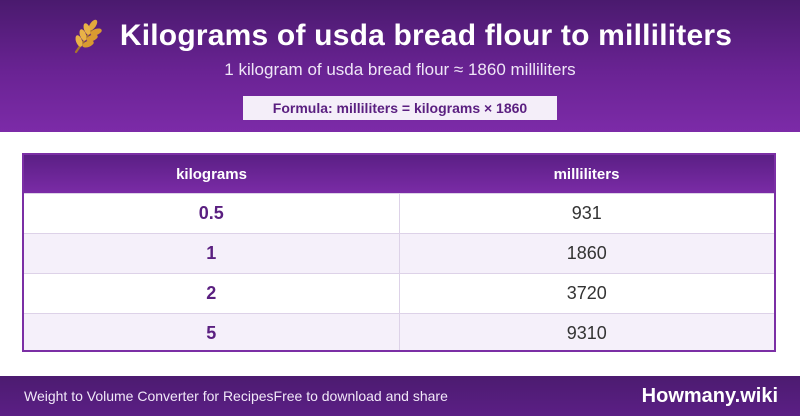 The width and height of the screenshot is (800, 416). I want to click on table-row: 1 1860, so click(399, 253).